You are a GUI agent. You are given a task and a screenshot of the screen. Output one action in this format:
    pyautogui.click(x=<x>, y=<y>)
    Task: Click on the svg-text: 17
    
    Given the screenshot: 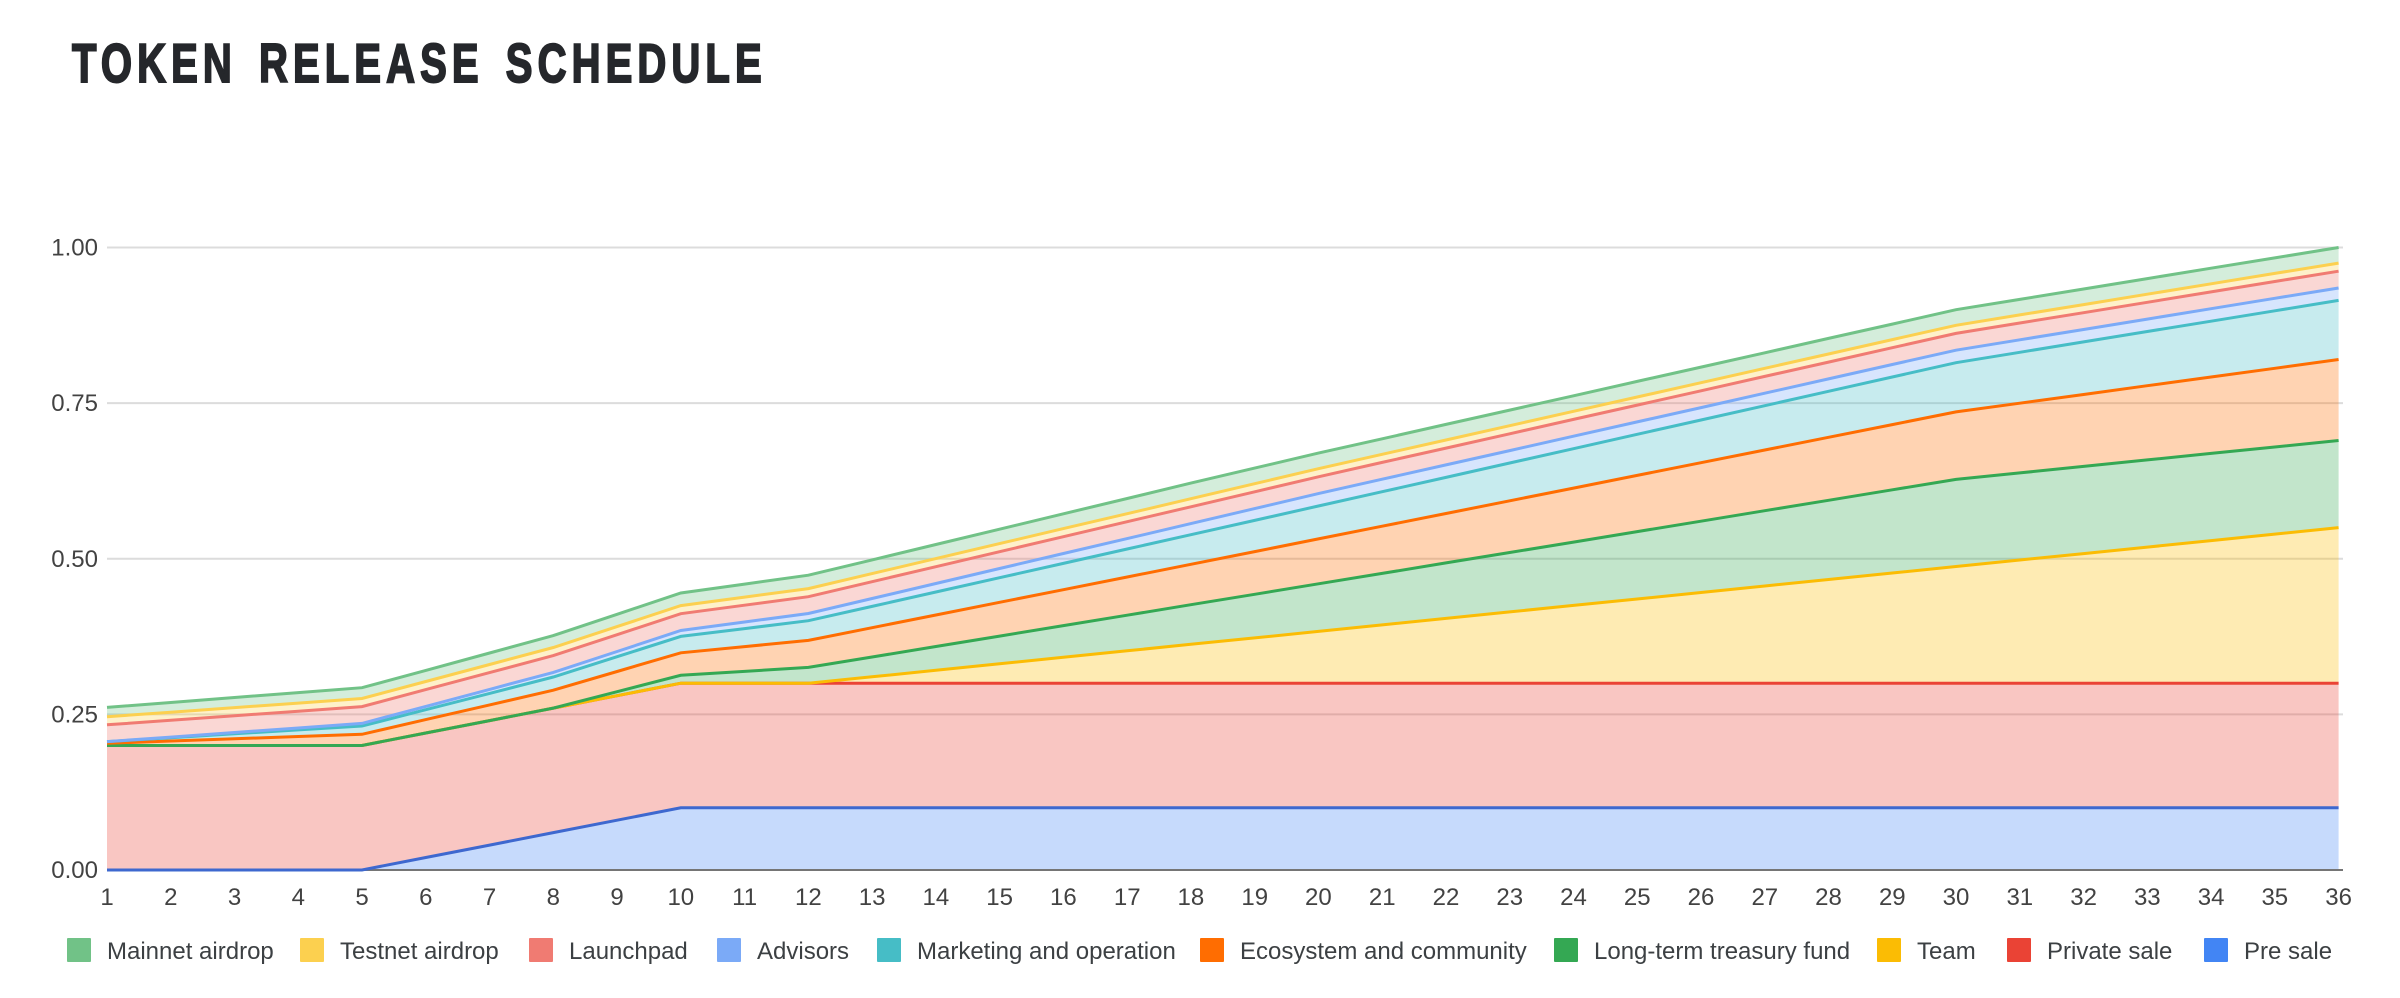 What is the action you would take?
    pyautogui.click(x=1127, y=897)
    